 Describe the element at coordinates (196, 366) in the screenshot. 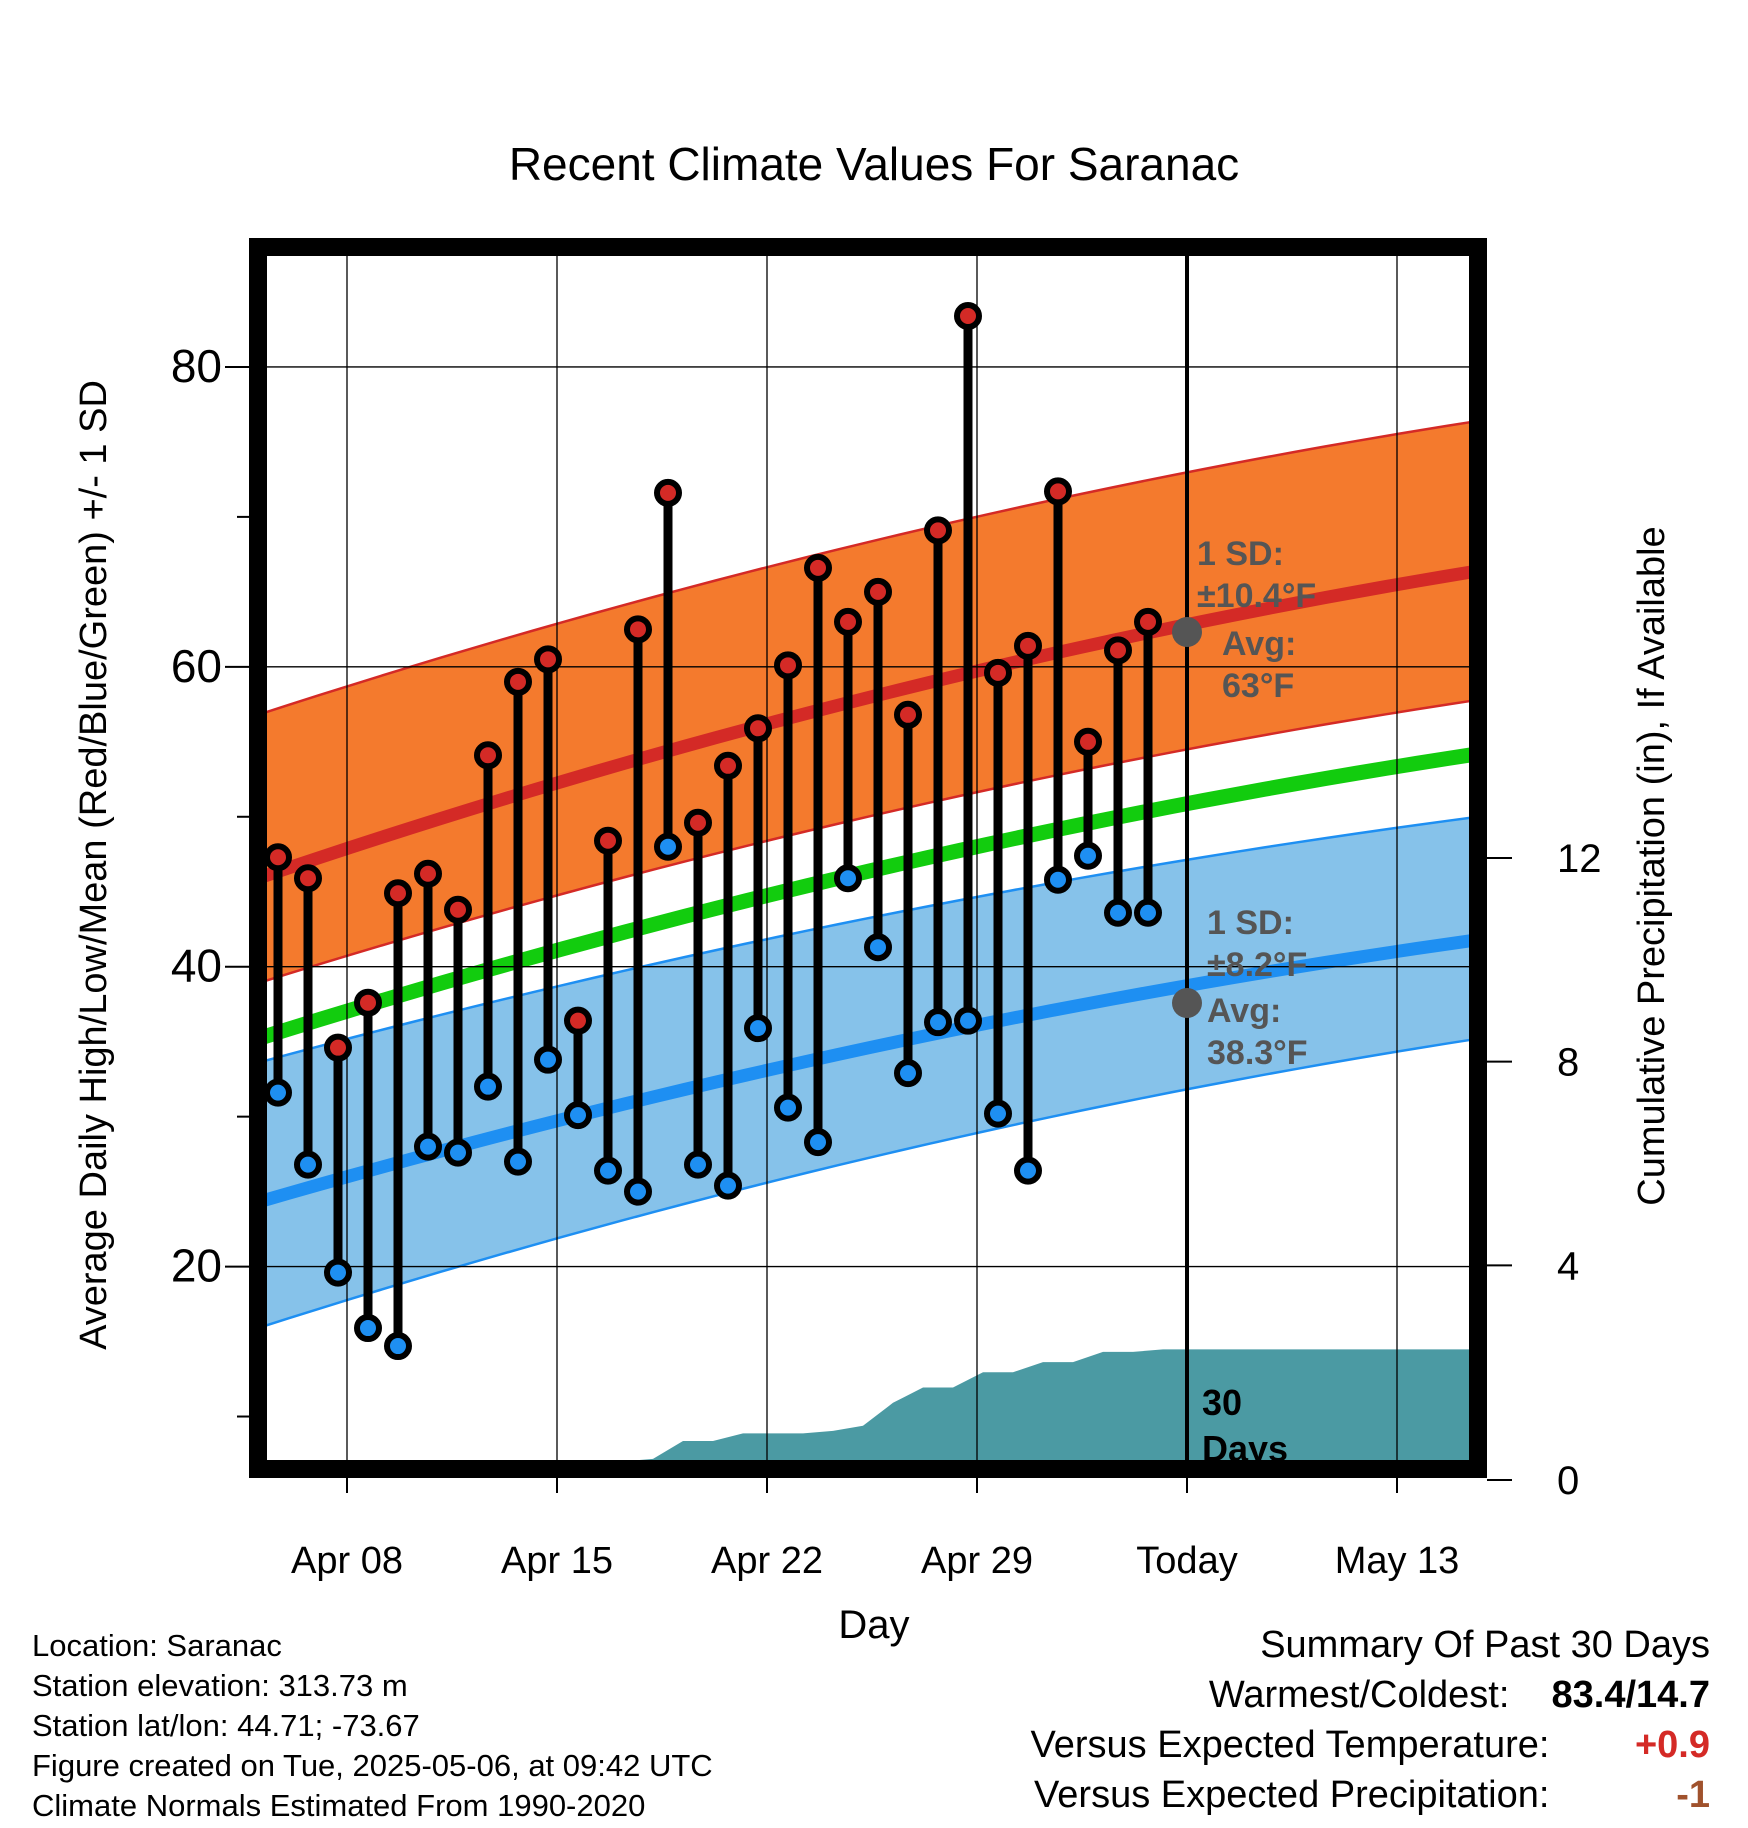

I see `y-tick-label: 80` at that location.